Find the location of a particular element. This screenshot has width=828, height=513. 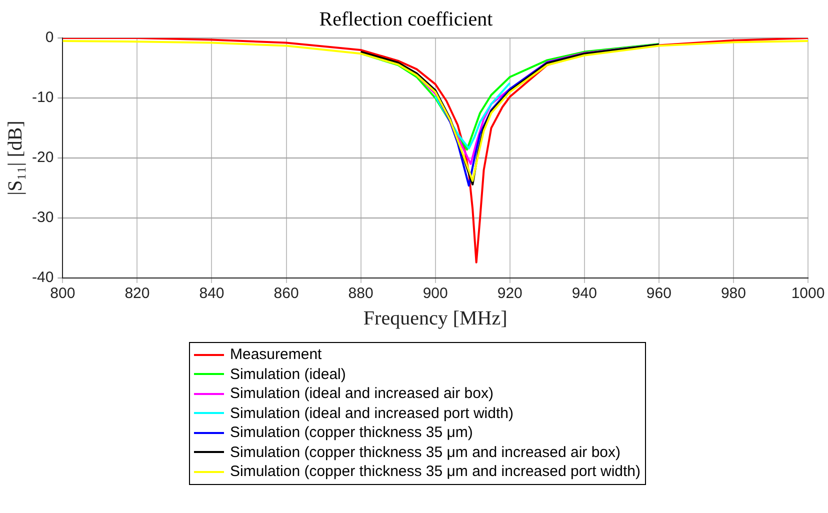

legend-label: Simulation (copper thickness 35 μm and increased port width) is located at coordinates (435, 472).